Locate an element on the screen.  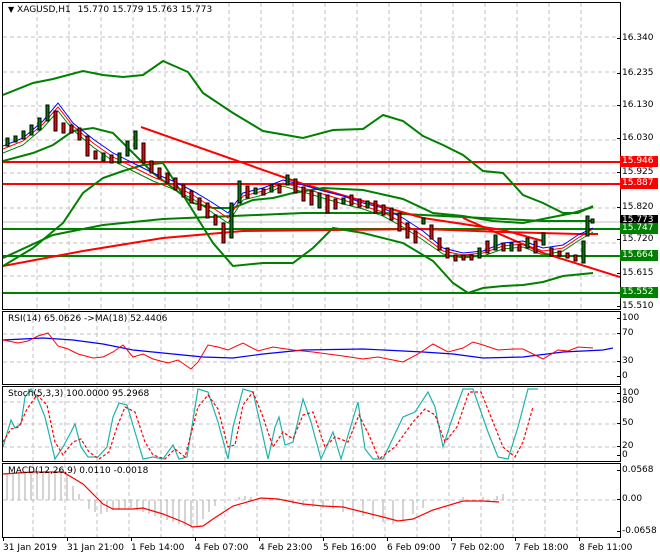
stoch-tick: 100 is located at coordinates (628, 393).